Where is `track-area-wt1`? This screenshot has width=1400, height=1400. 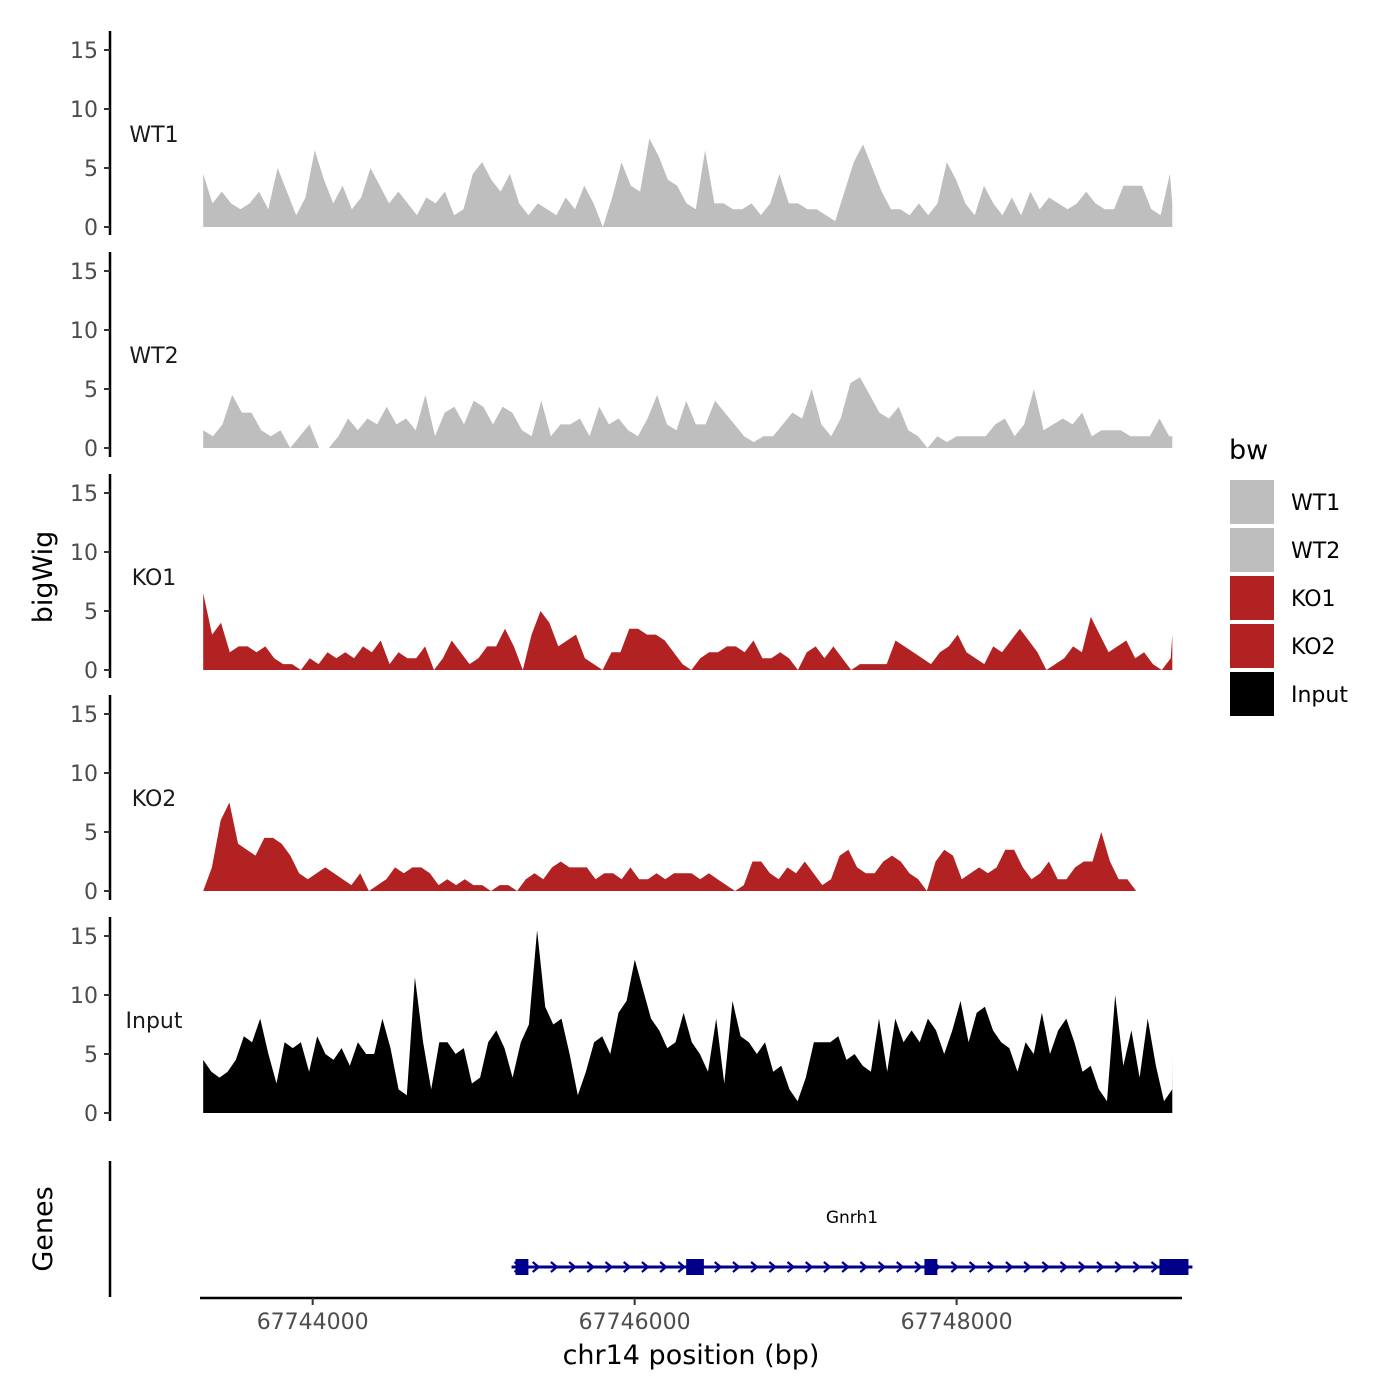
track-area-wt1 is located at coordinates (688, 182).